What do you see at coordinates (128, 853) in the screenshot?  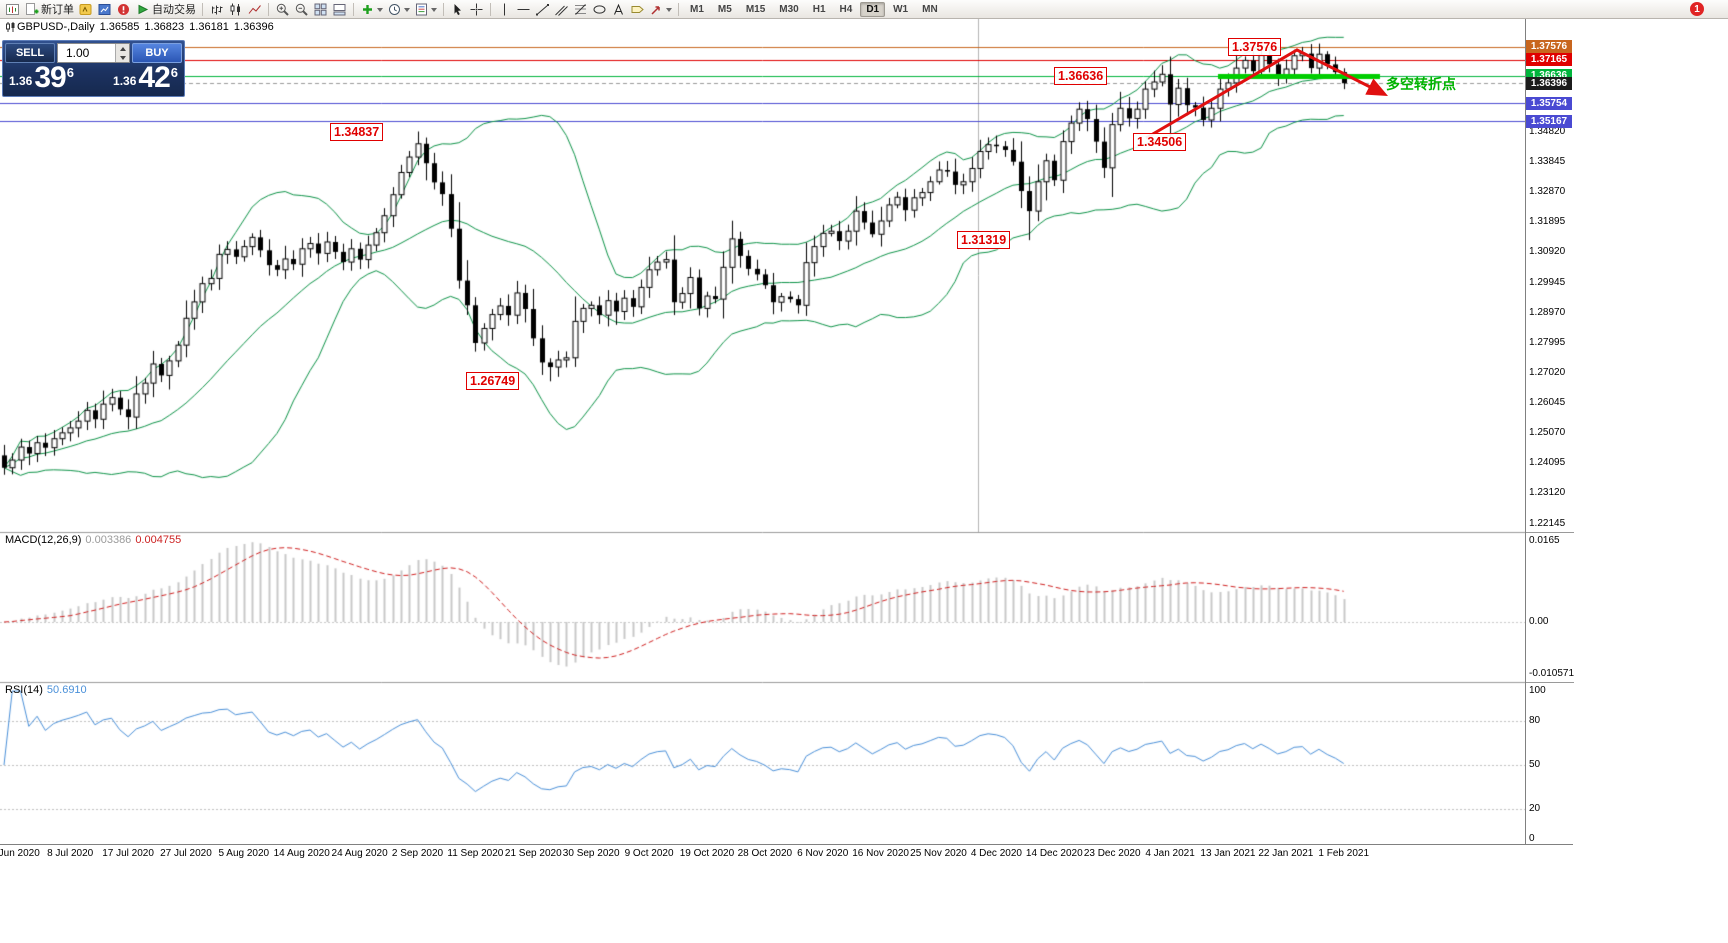 I see `date-label: 17 Jul 2020` at bounding box center [128, 853].